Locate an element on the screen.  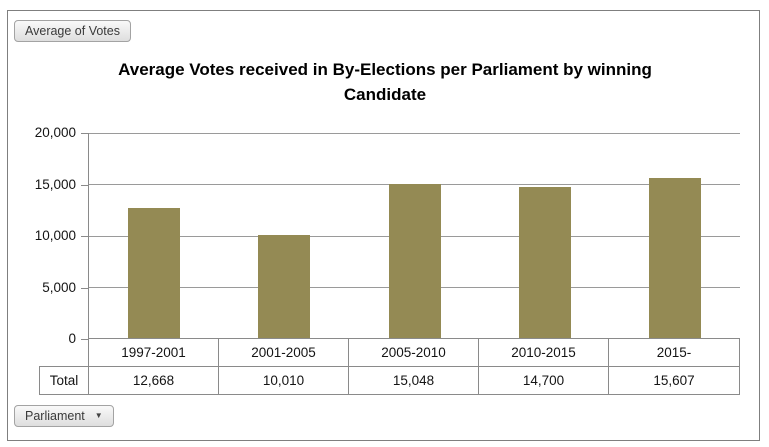
data-table-value: 10,010 is located at coordinates (284, 380).